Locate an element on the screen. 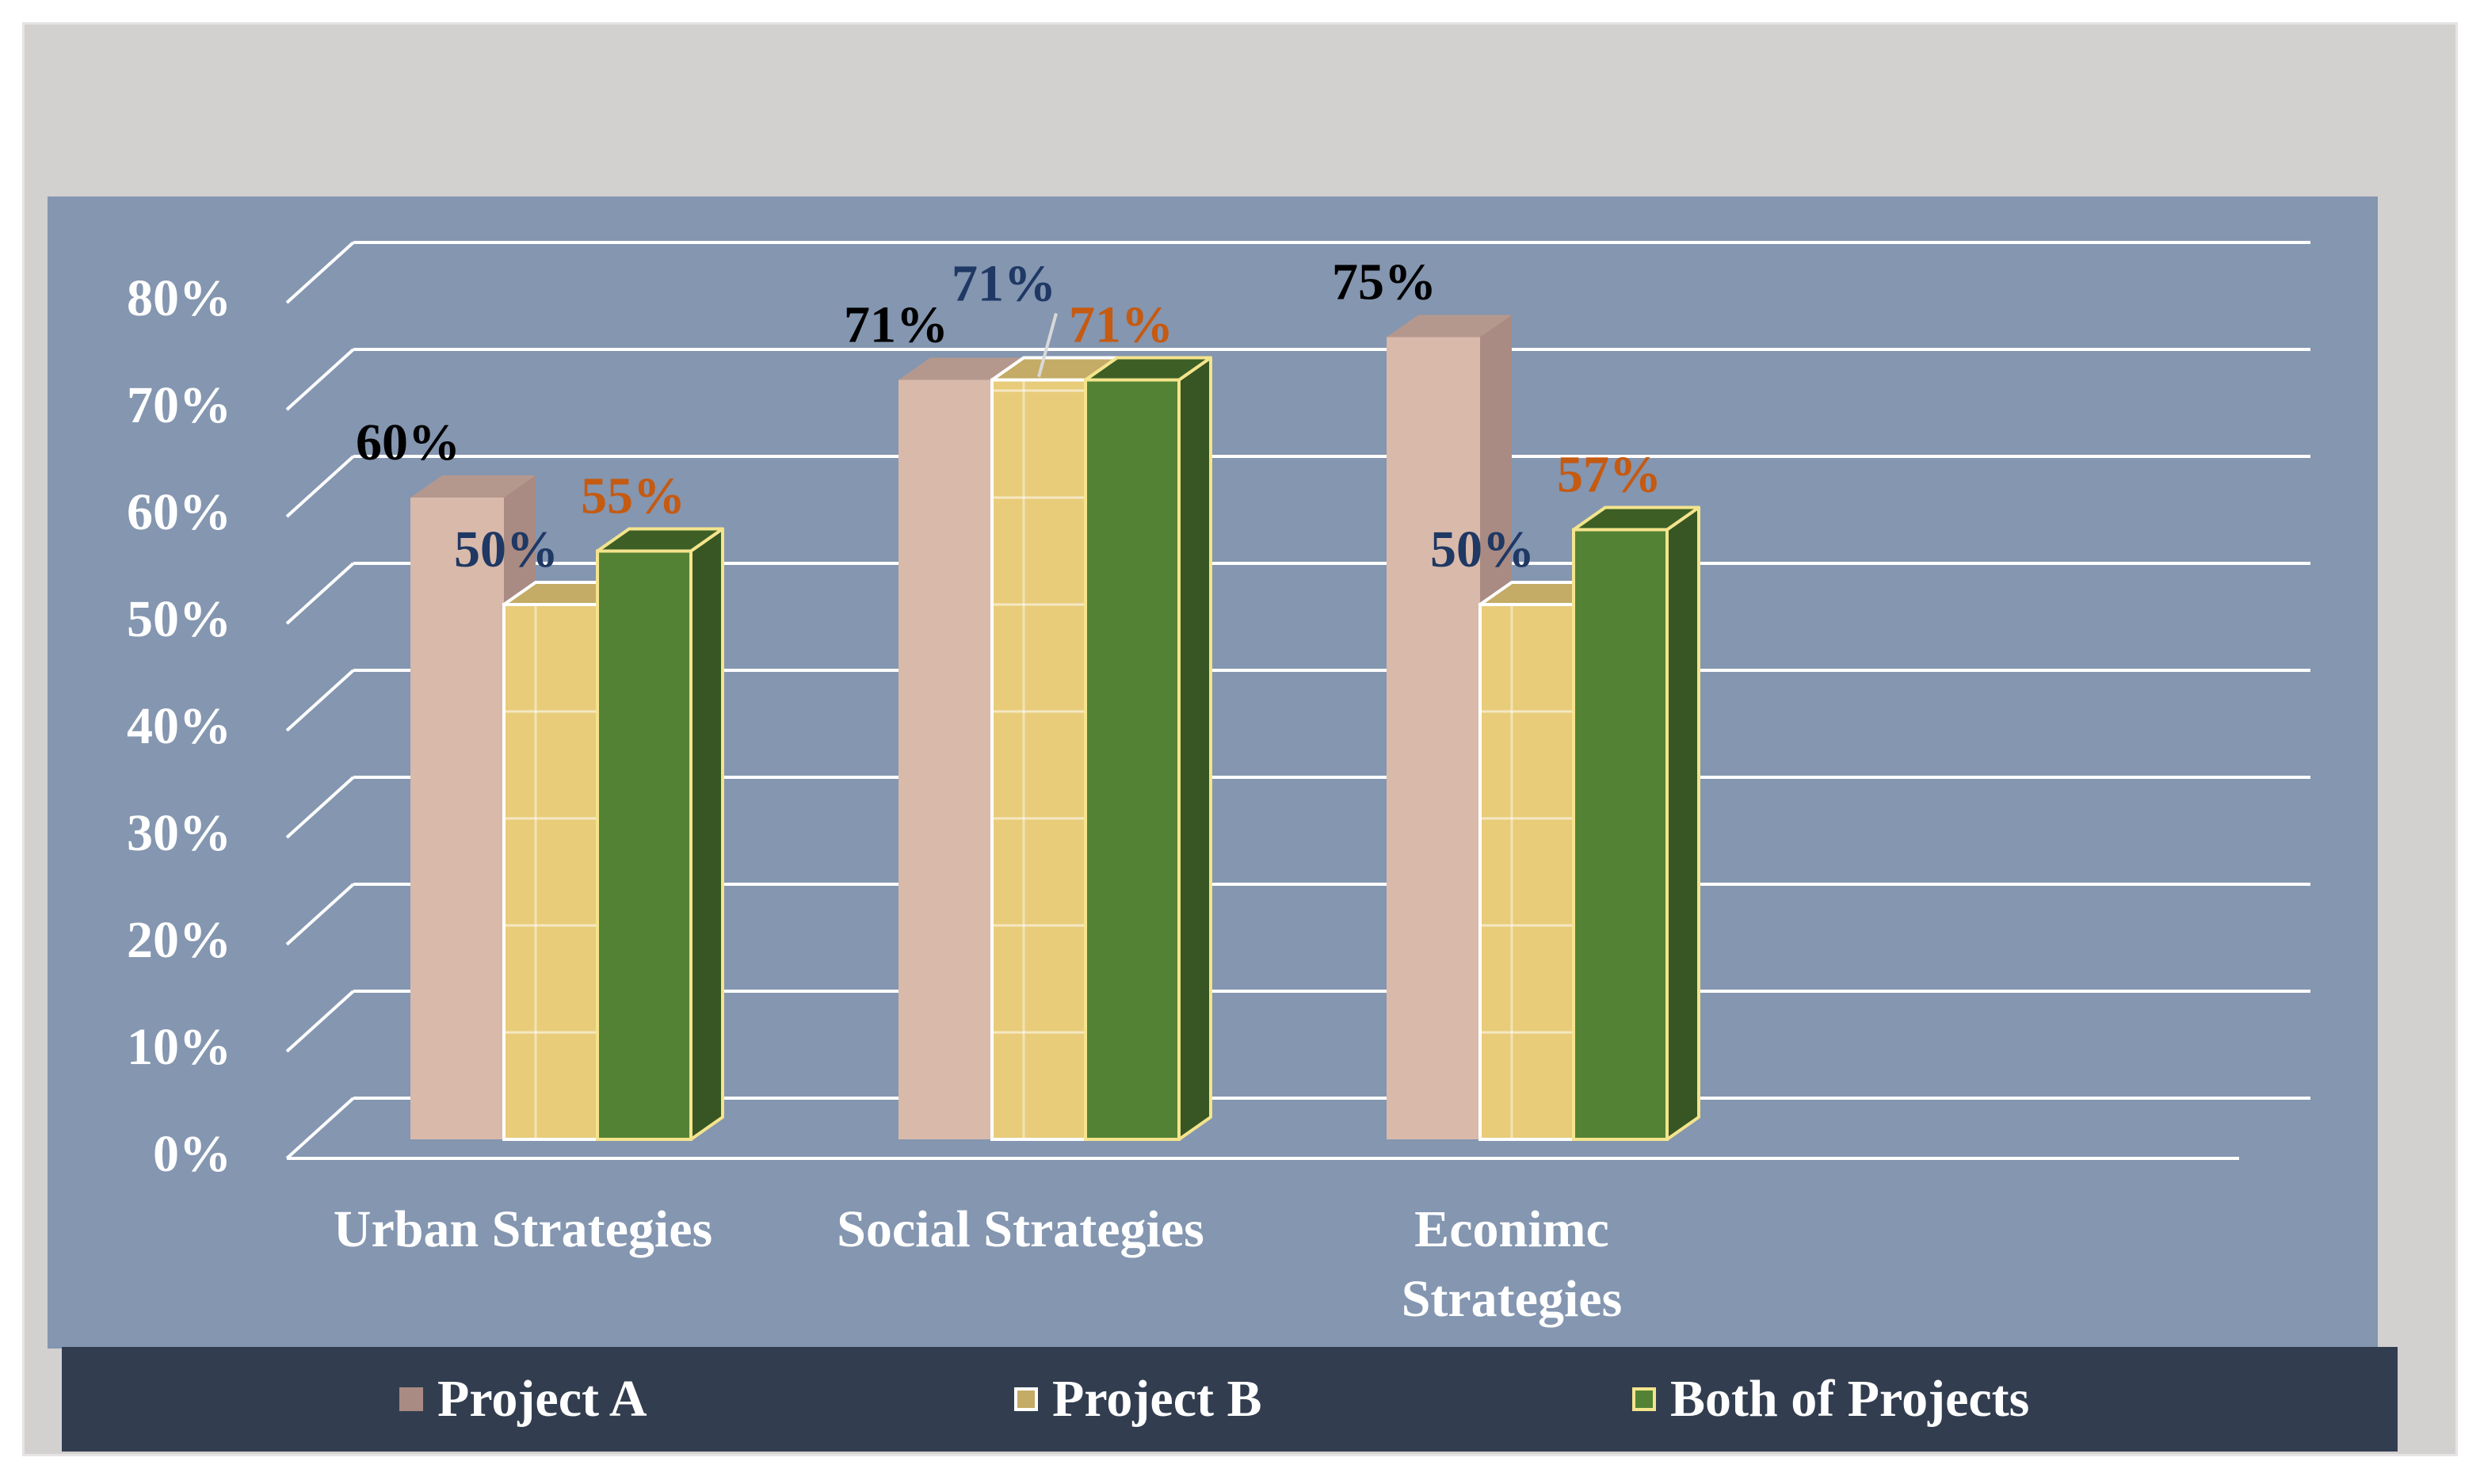 The height and width of the screenshot is (1484, 2480). legend-swatch-both-of-projects is located at coordinates (1644, 1399).